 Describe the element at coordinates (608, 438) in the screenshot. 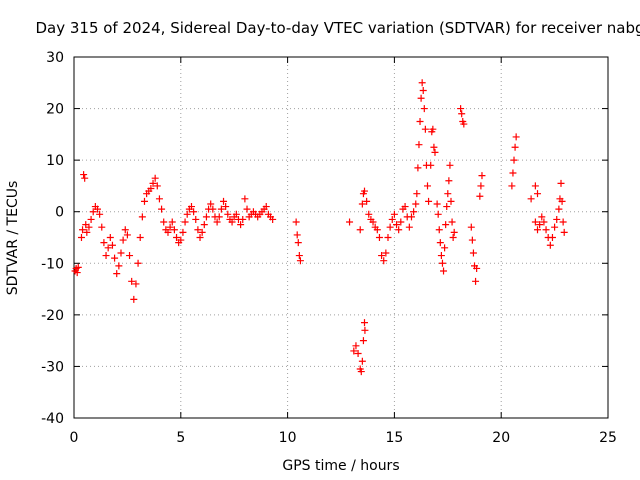

I see `x-tick-label: 25` at that location.